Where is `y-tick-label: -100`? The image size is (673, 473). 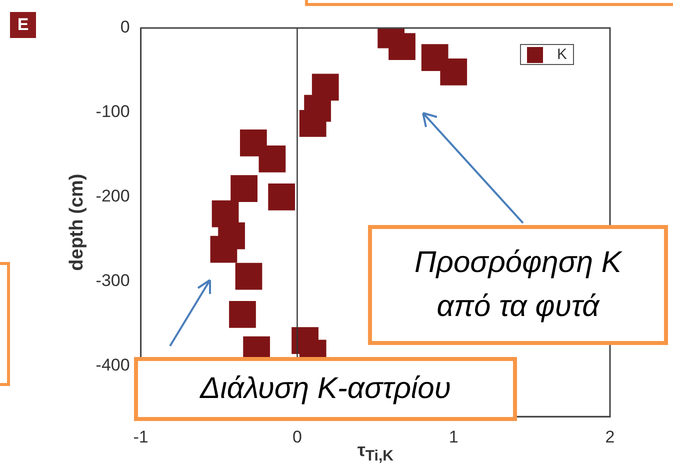
y-tick-label: -100 is located at coordinates (113, 112).